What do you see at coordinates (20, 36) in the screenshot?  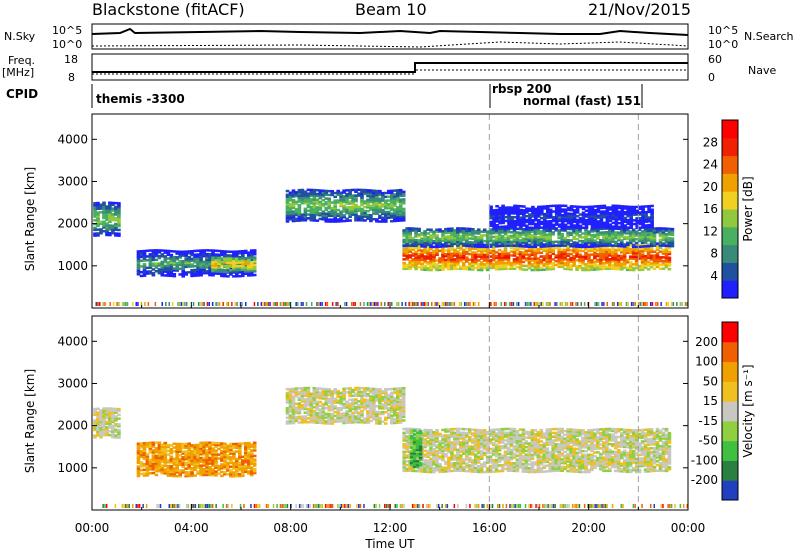 I see `nsky-label: N.Sky` at bounding box center [20, 36].